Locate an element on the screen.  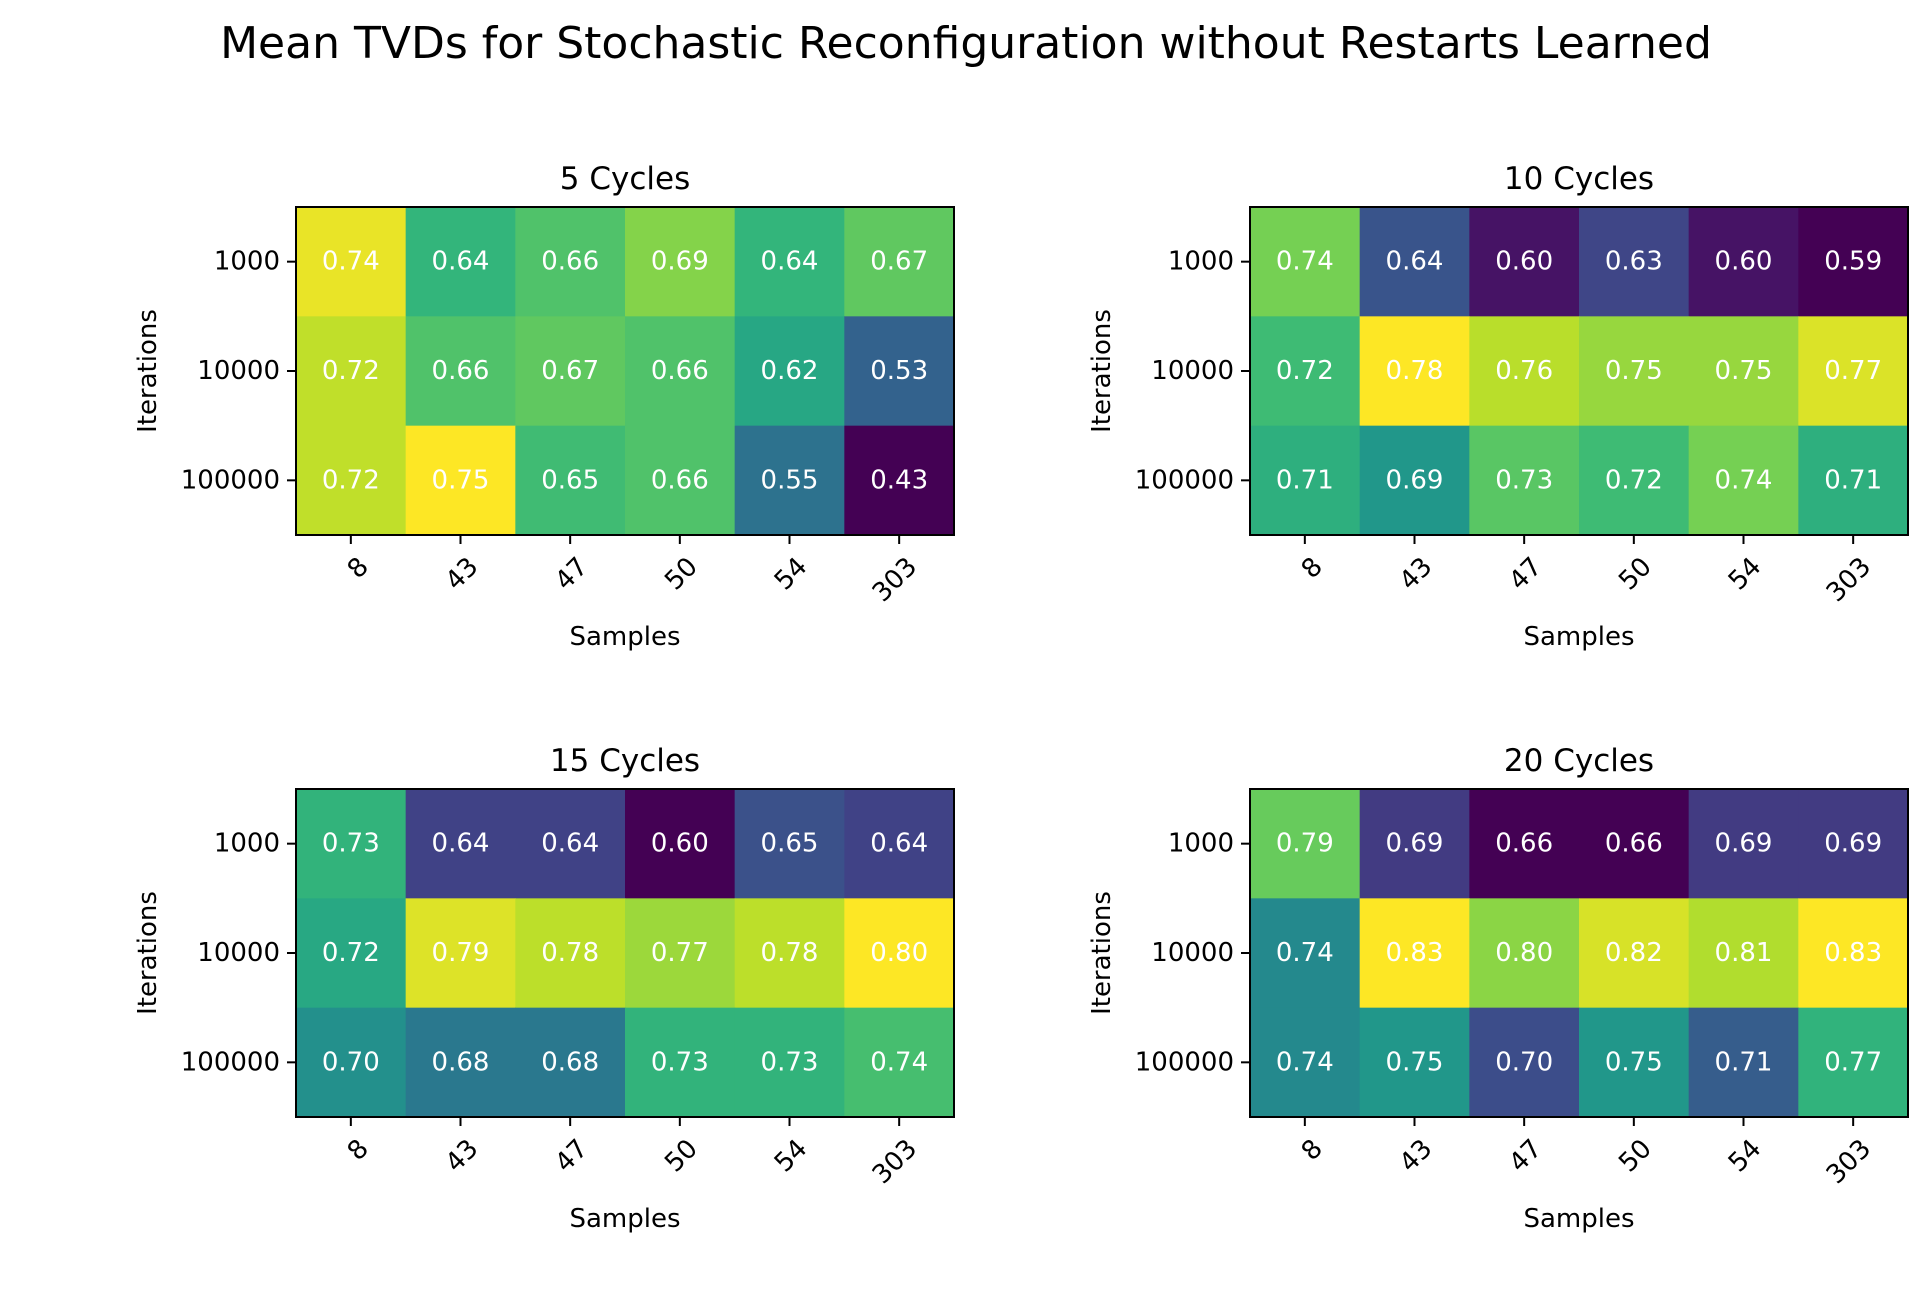
cell-value-label: 0.53 is located at coordinates (899, 371).